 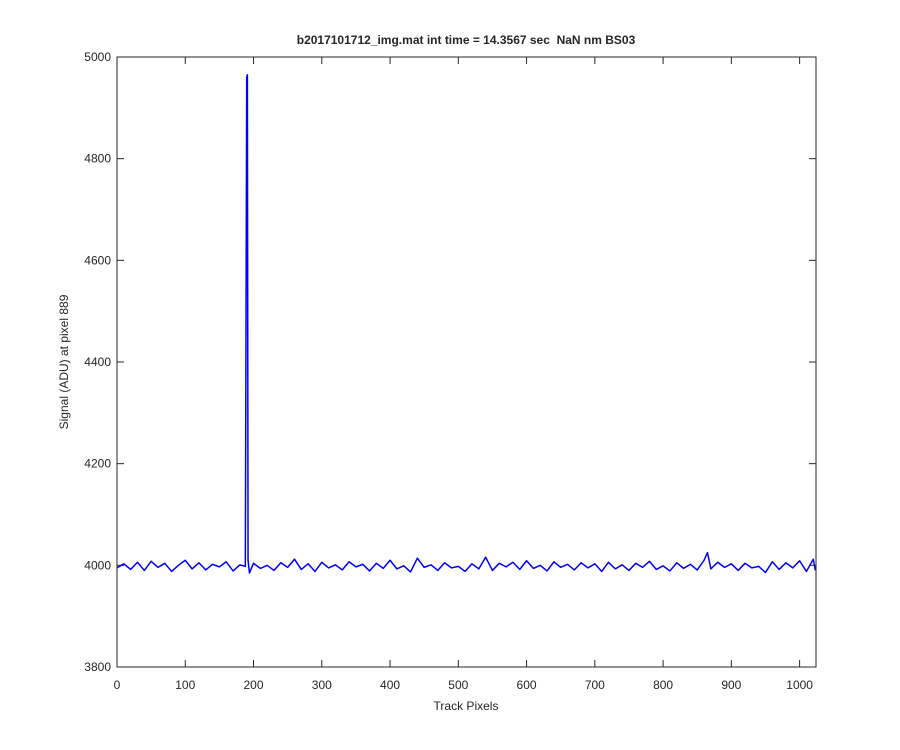 I want to click on x-tick-label: 600, so click(x=527, y=685).